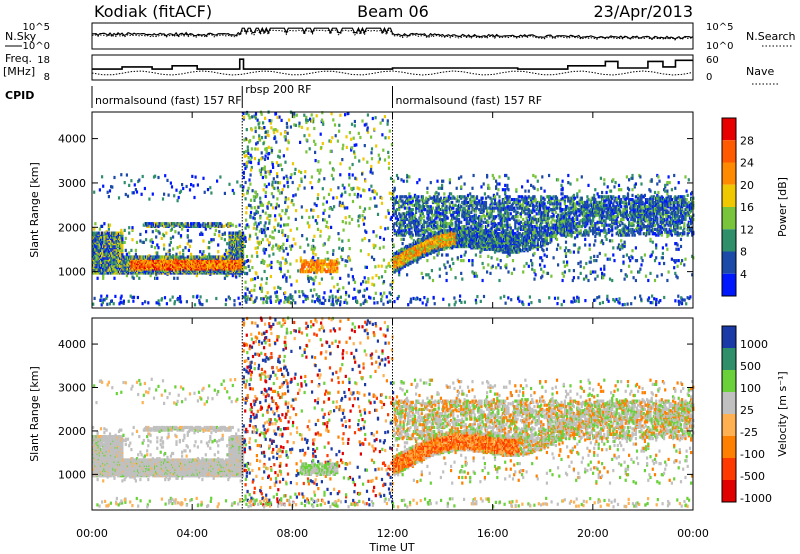  Describe the element at coordinates (719, 27) in the screenshot. I see `nsearch-tick-top: 10^5` at that location.